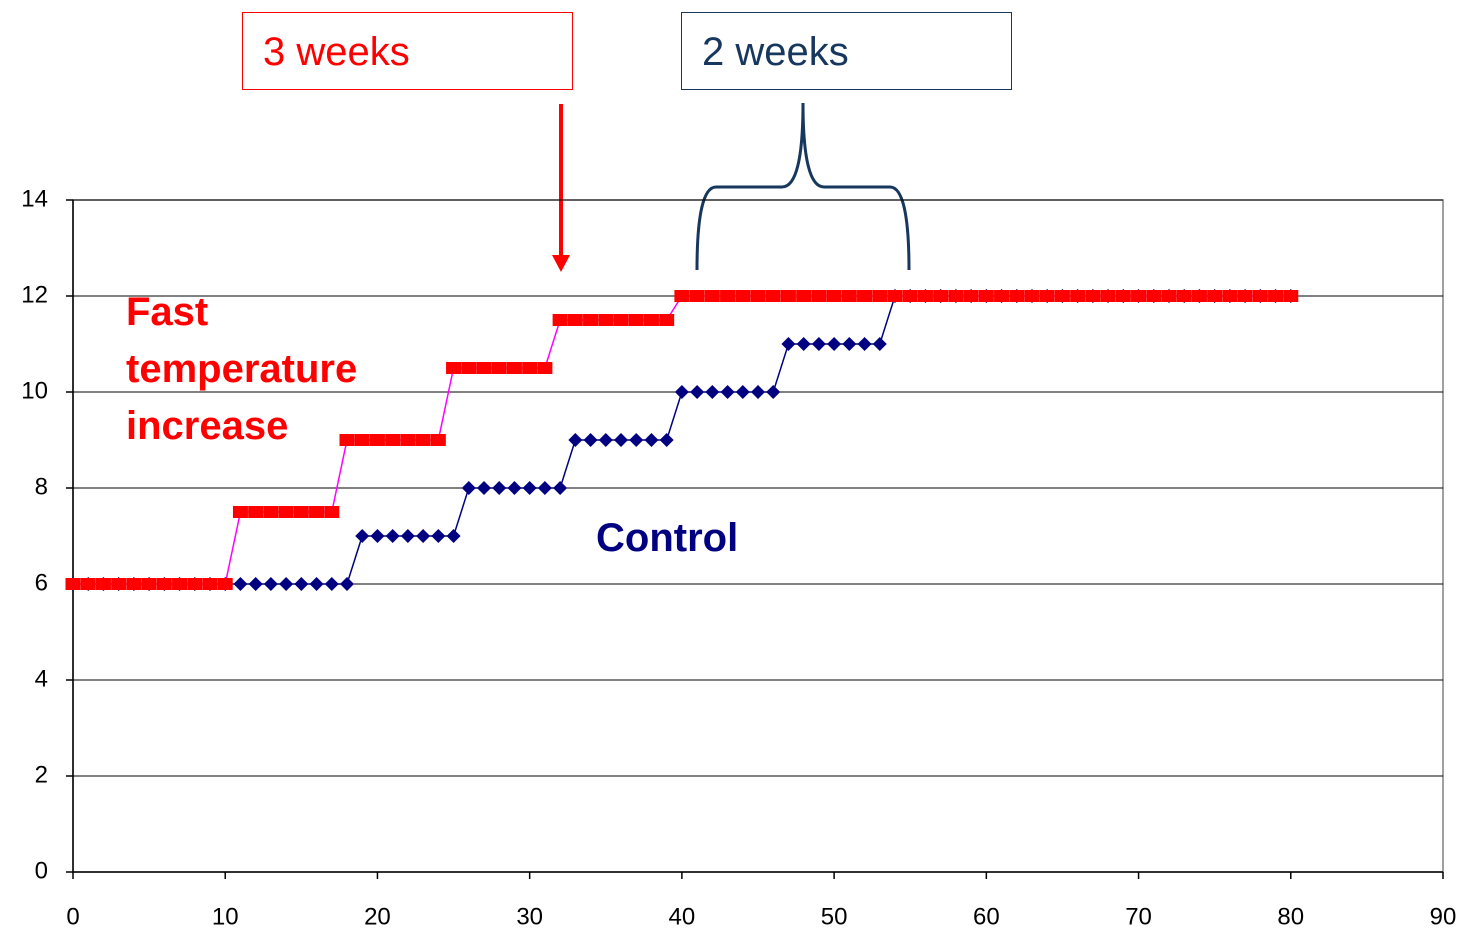 Image resolution: width=1463 pixels, height=936 pixels. Describe the element at coordinates (1443, 916) in the screenshot. I see `x-tick-label: 90` at that location.